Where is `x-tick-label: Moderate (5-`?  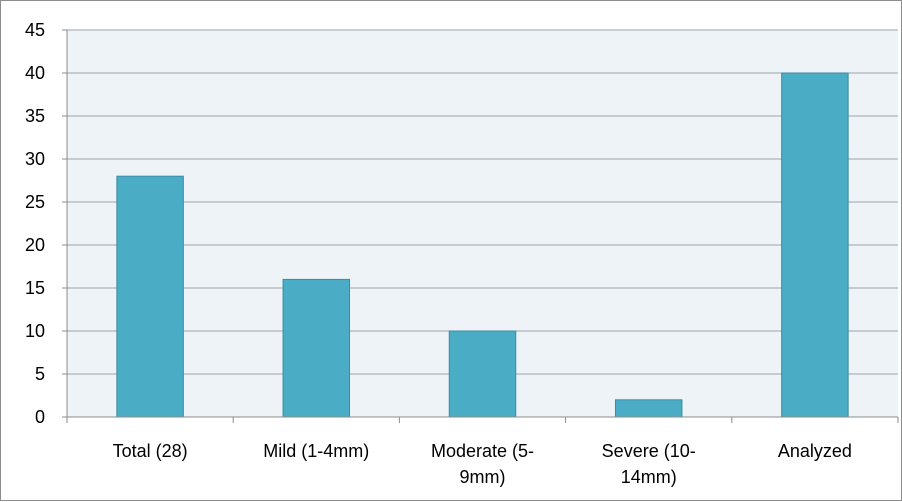
x-tick-label: Moderate (5- is located at coordinates (482, 451).